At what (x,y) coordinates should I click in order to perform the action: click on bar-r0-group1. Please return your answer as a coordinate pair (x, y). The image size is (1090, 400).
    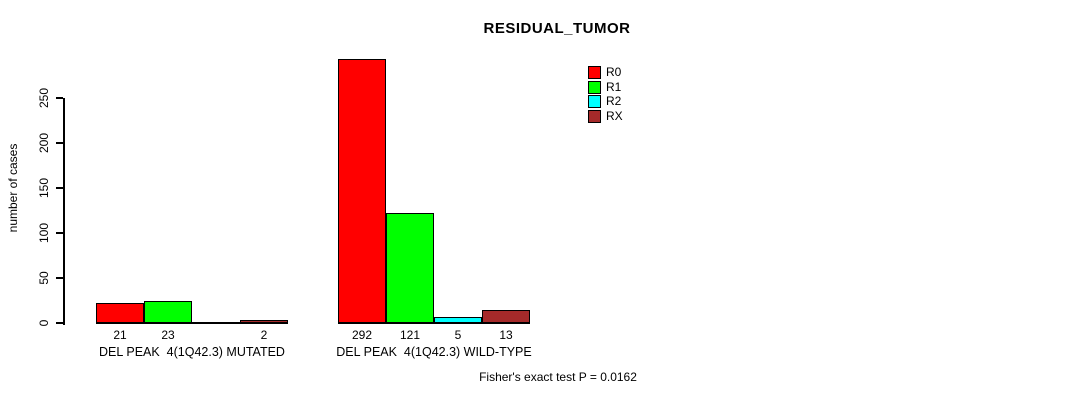
    Looking at the image, I should click on (120, 313).